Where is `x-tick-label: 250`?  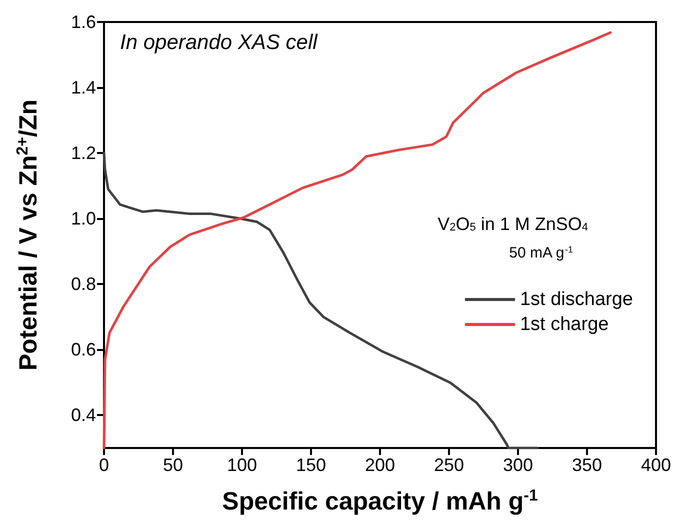 x-tick-label: 250 is located at coordinates (449, 465).